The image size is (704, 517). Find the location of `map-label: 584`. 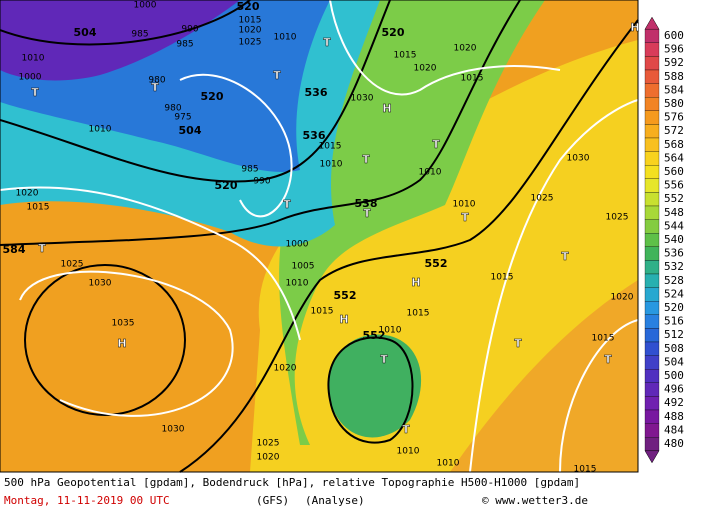

map-label: 584 is located at coordinates (14, 249).